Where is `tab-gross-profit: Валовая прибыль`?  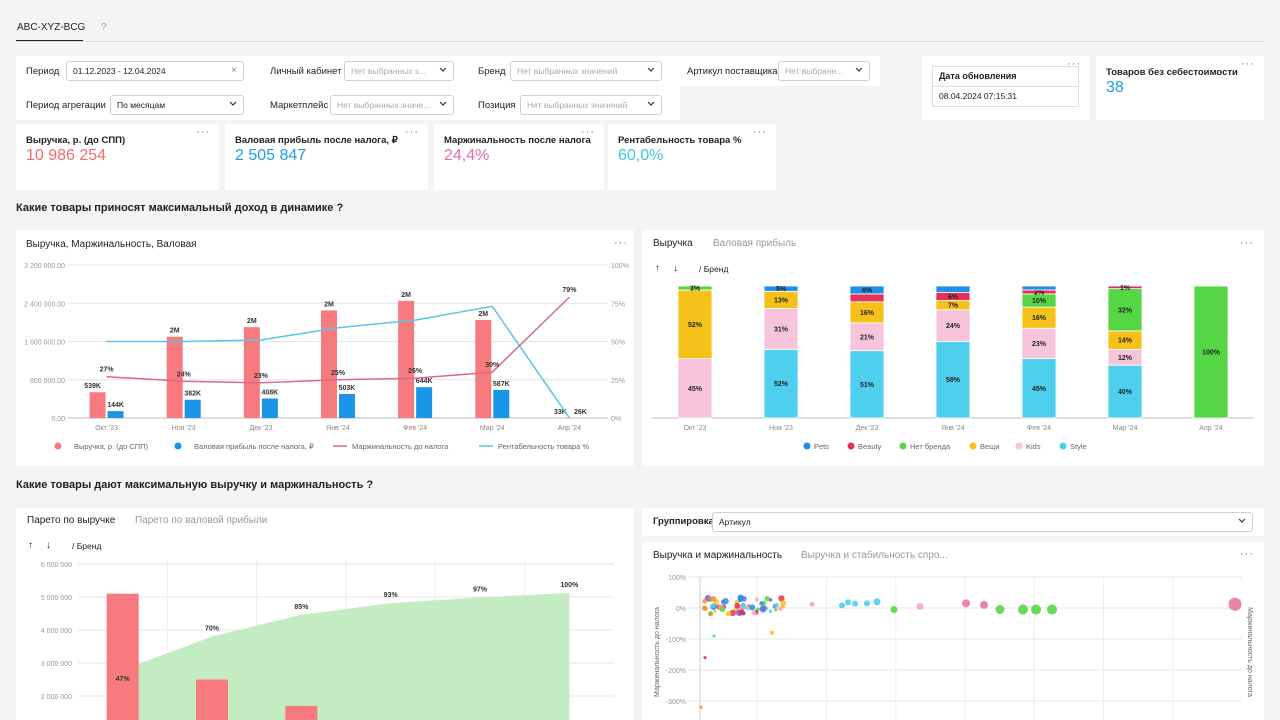 tab-gross-profit: Валовая прибыль is located at coordinates (755, 243).